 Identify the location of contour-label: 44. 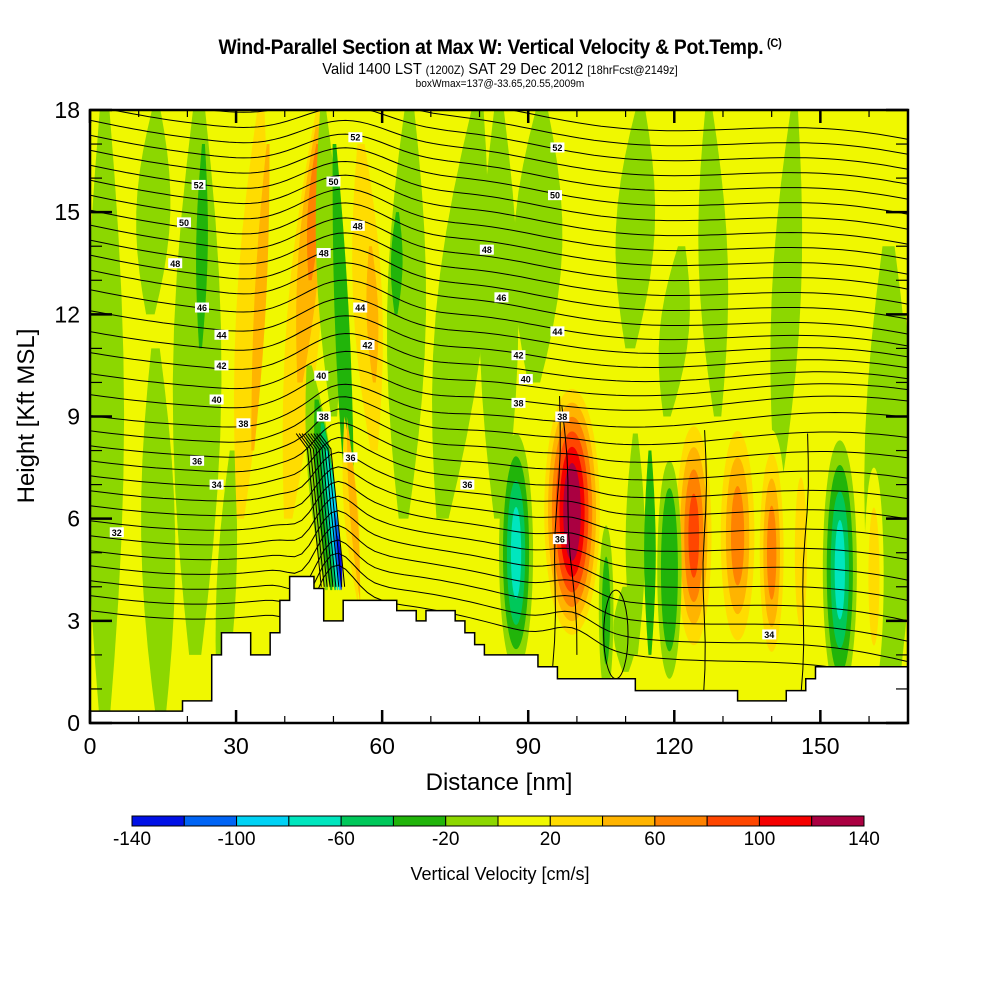
(360, 308).